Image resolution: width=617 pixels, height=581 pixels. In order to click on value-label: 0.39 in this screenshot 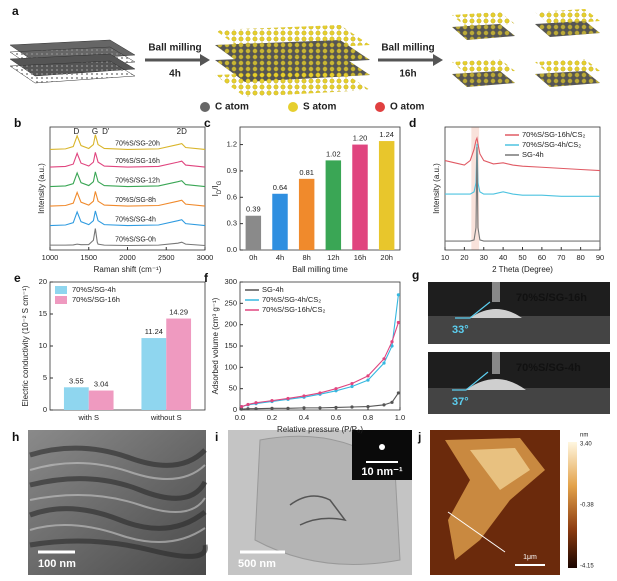, I will do `click(253, 209)`.